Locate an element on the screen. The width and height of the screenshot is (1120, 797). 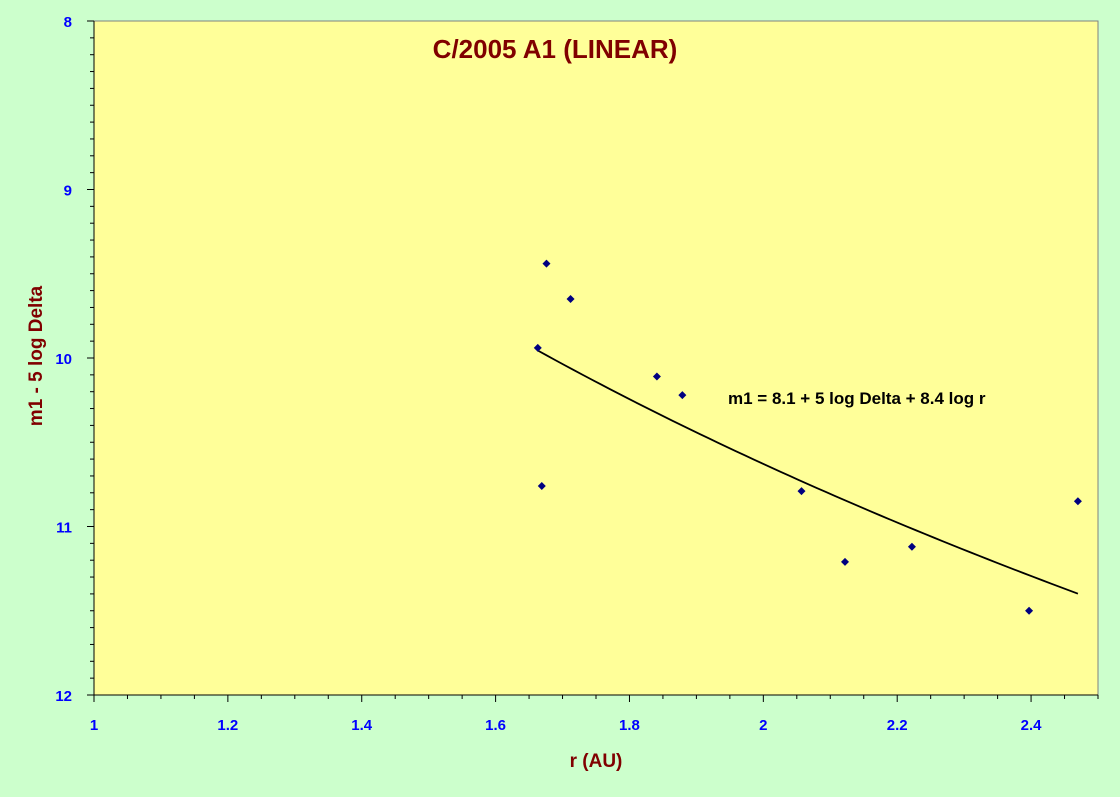
x-tick-label: 2.4 is located at coordinates (1032, 725).